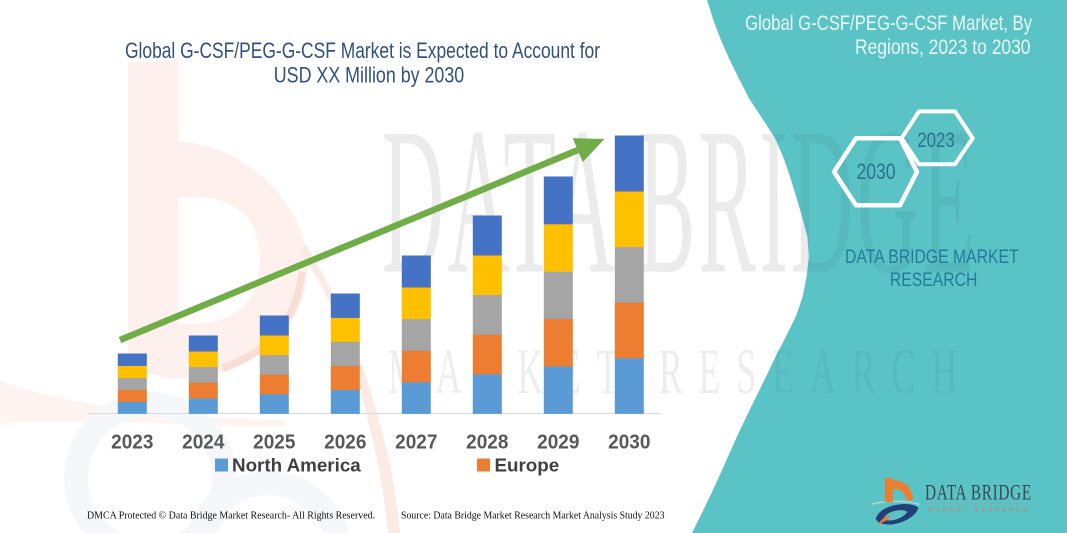 This screenshot has width=1067, height=533. What do you see at coordinates (978, 493) in the screenshot?
I see `svg-text: DATA BRIDGE` at bounding box center [978, 493].